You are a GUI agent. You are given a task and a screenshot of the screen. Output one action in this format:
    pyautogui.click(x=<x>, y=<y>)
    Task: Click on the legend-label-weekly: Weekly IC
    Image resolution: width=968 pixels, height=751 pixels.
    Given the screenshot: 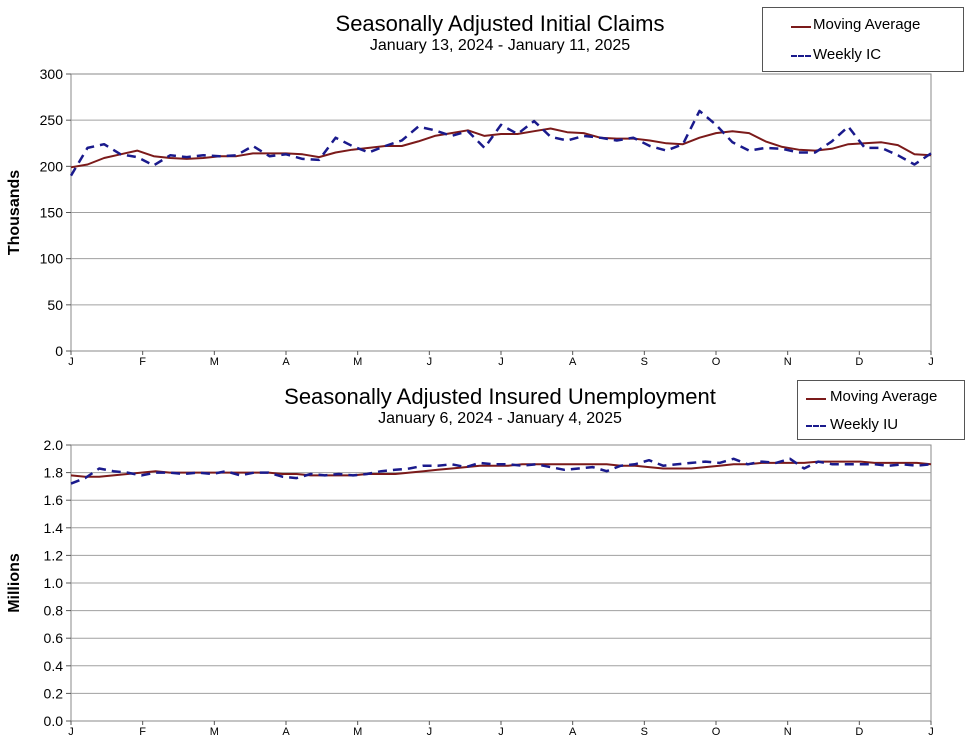 What is the action you would take?
    pyautogui.click(x=847, y=54)
    